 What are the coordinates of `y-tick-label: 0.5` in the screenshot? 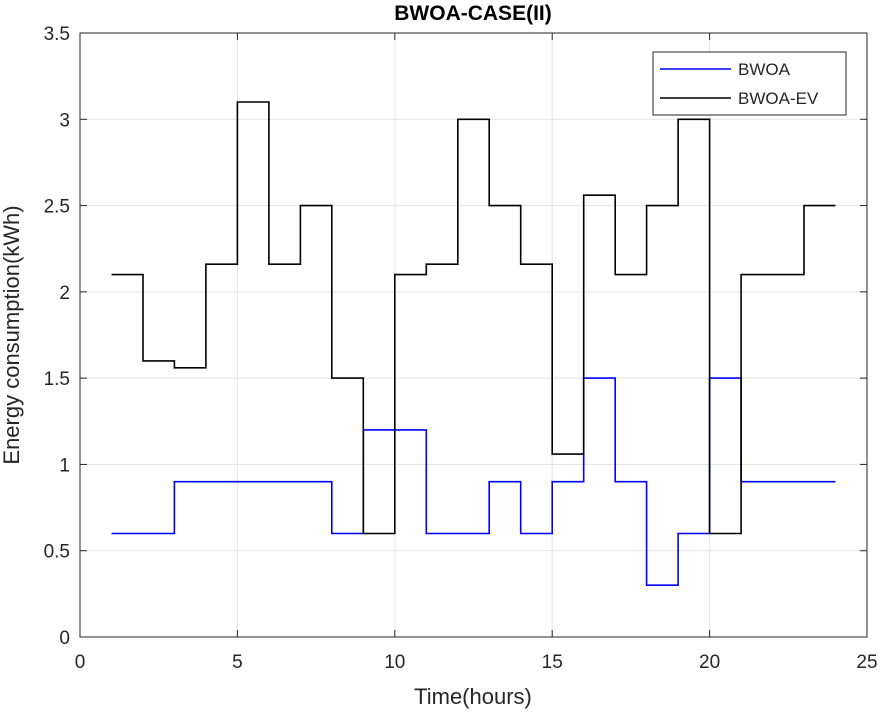 It's located at (57, 552).